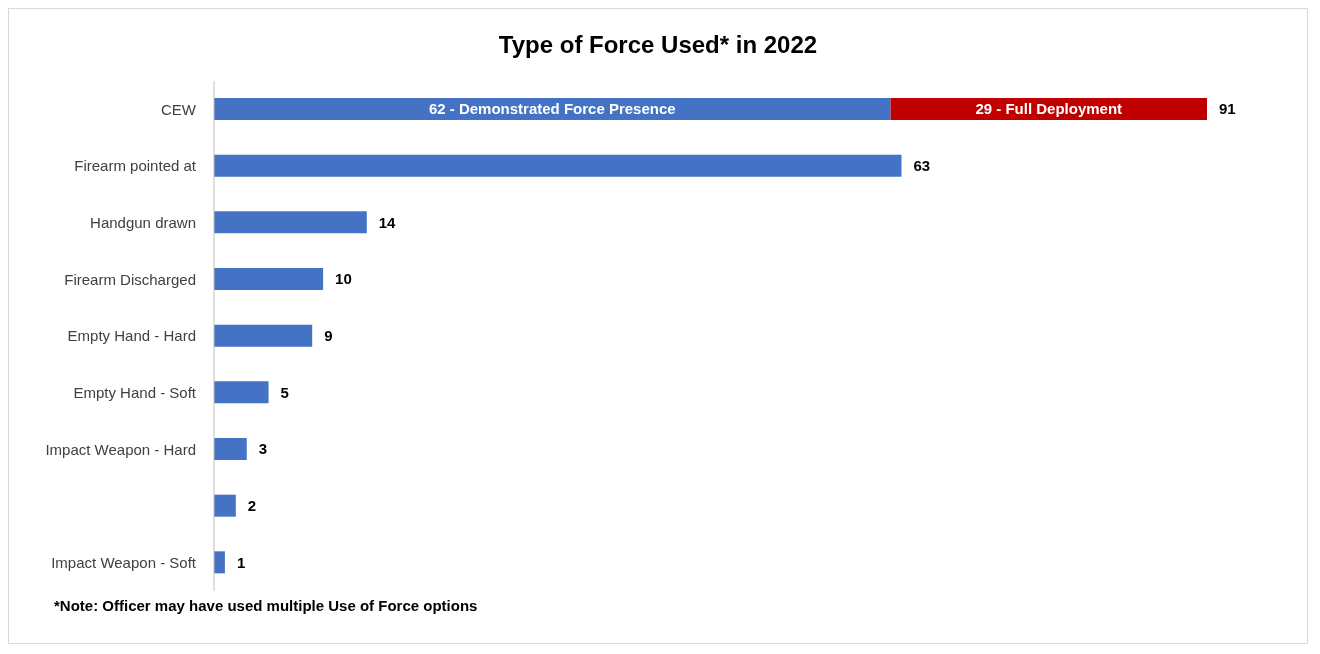 The image size is (1320, 654). What do you see at coordinates (179, 109) in the screenshot?
I see `y-tick-label: CEW` at bounding box center [179, 109].